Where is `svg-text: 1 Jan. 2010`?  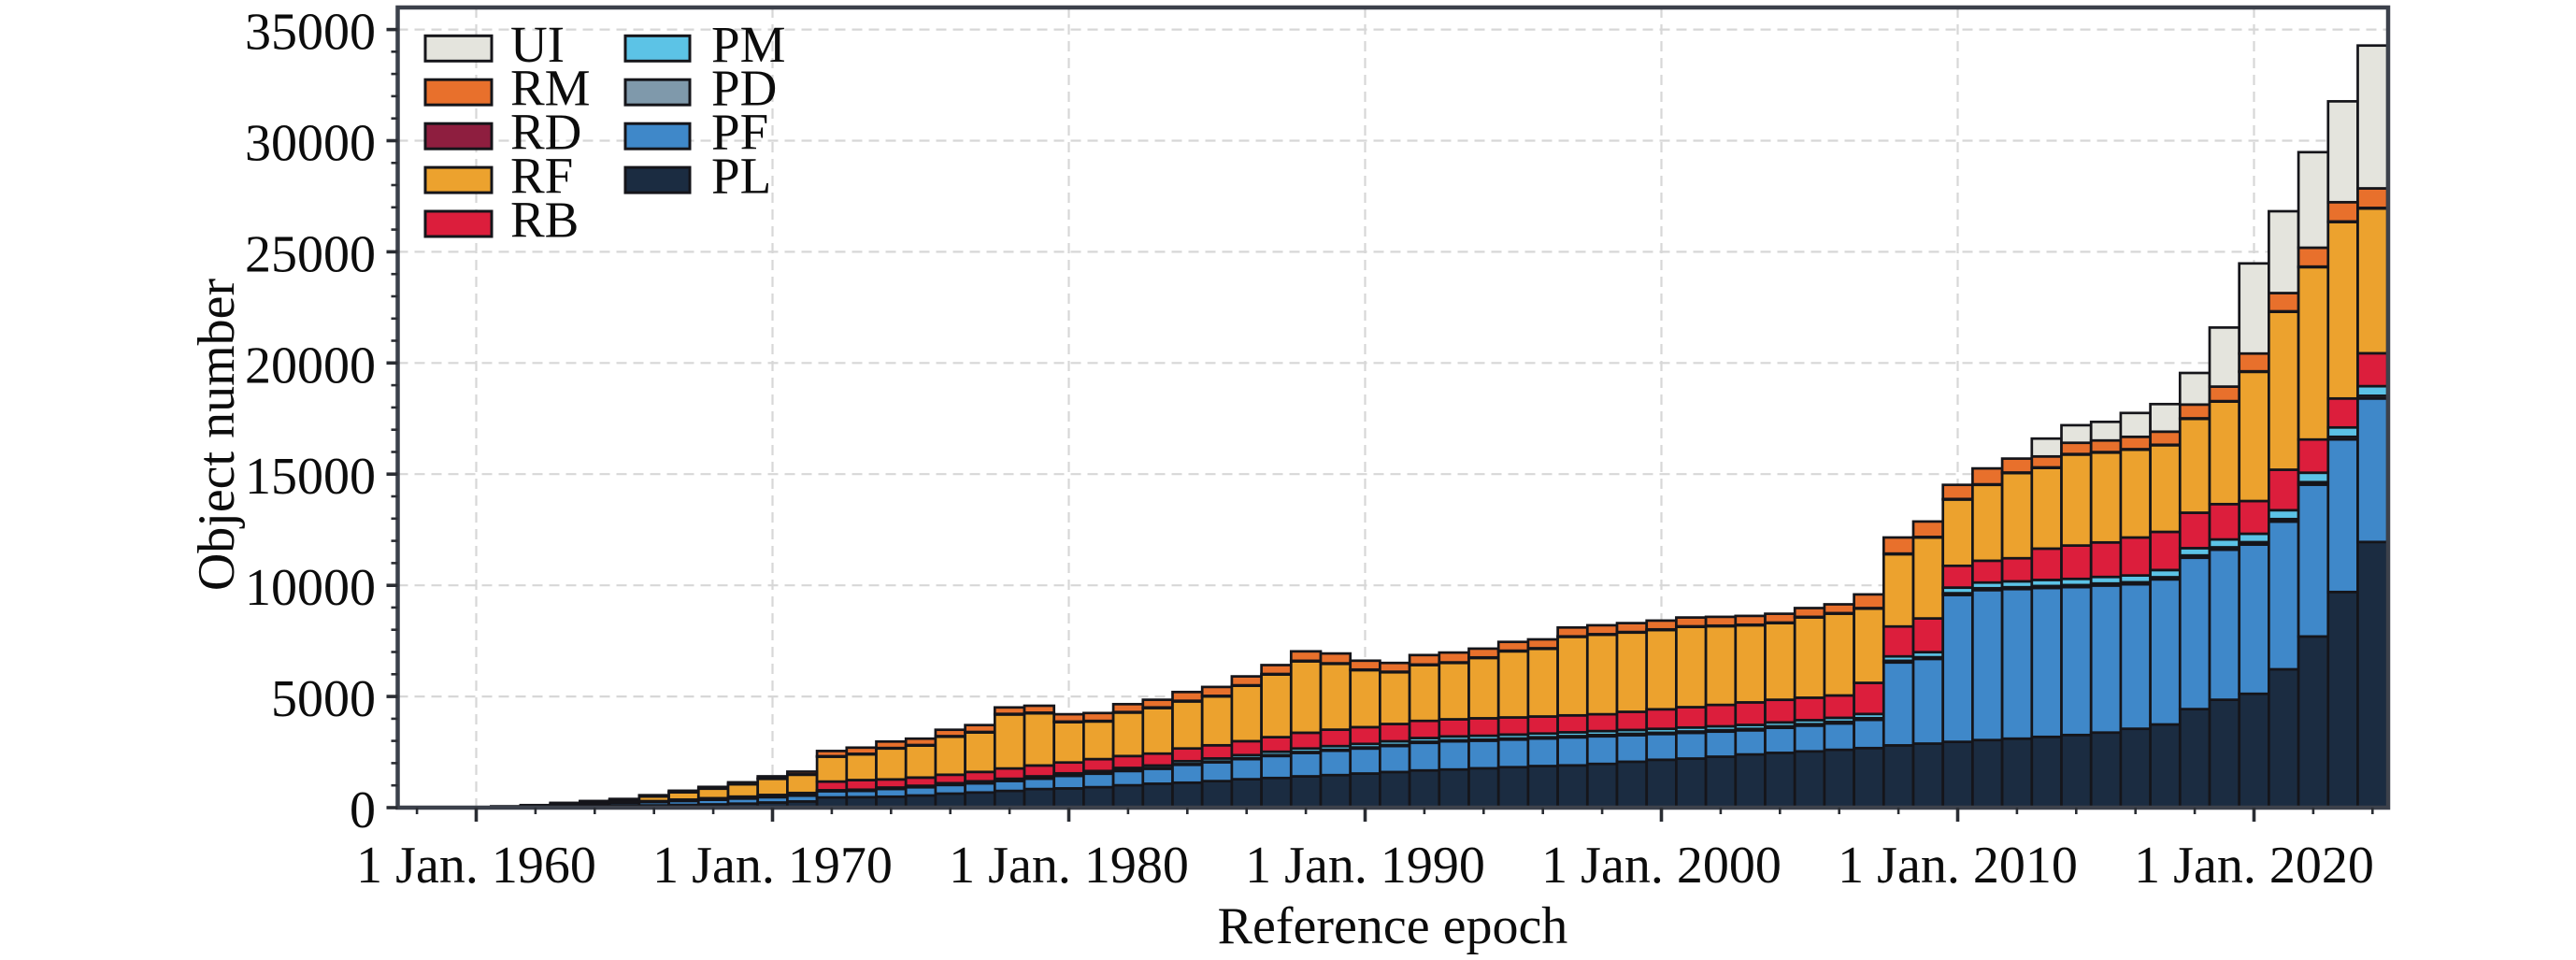 svg-text: 1 Jan. 2010 is located at coordinates (1958, 866).